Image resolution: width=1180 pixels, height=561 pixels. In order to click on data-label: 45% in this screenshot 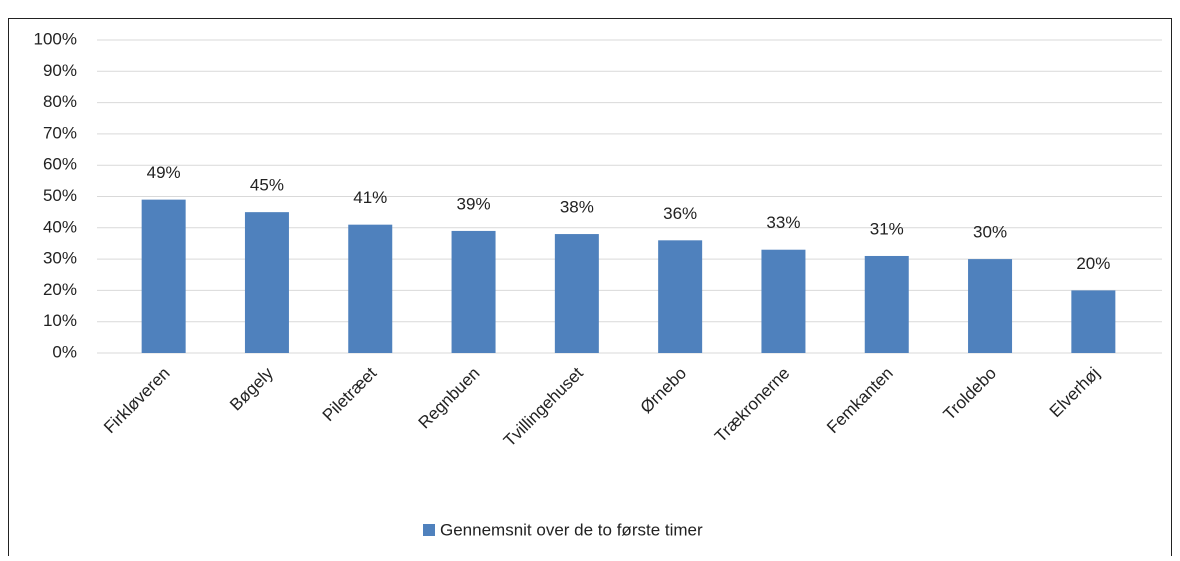, I will do `click(267, 185)`.